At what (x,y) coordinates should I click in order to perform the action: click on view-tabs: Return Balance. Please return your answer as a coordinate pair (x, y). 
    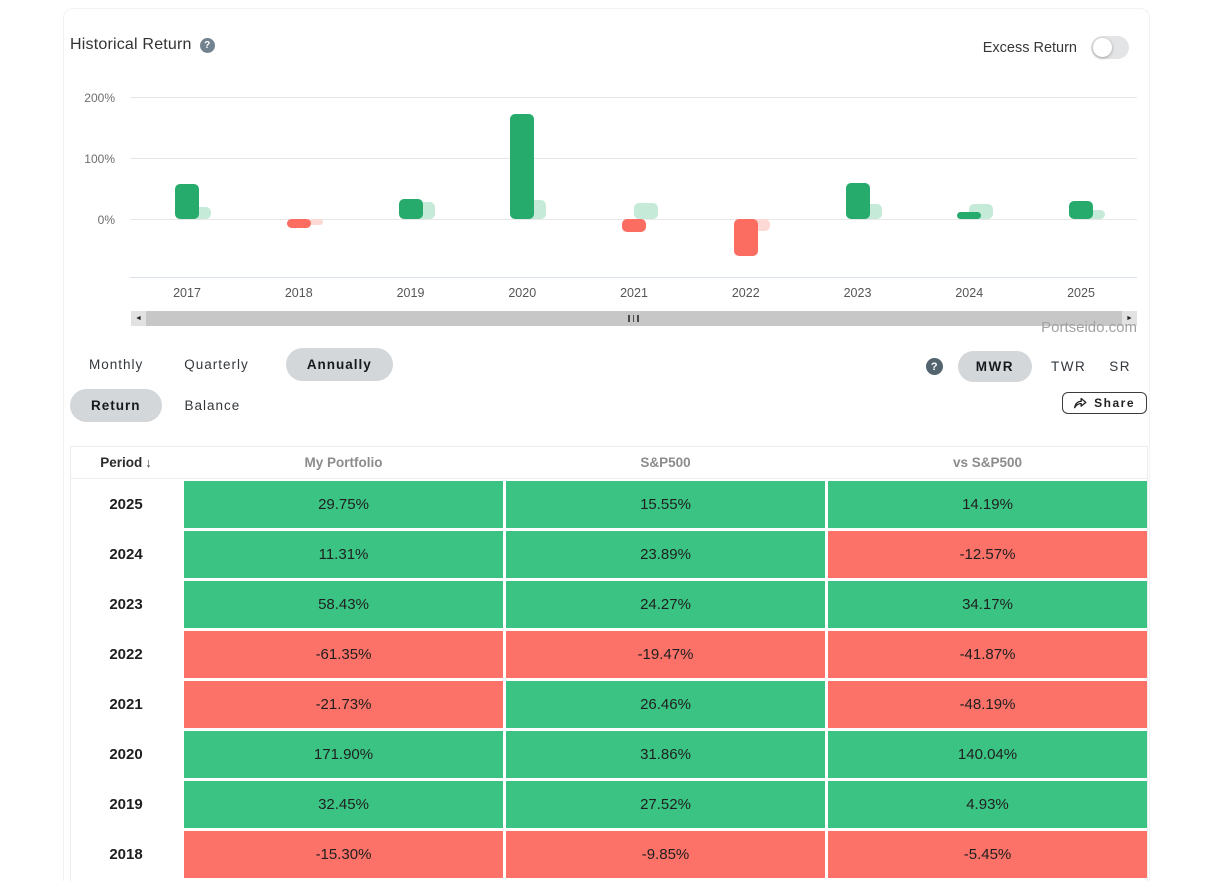
    Looking at the image, I should click on (157, 405).